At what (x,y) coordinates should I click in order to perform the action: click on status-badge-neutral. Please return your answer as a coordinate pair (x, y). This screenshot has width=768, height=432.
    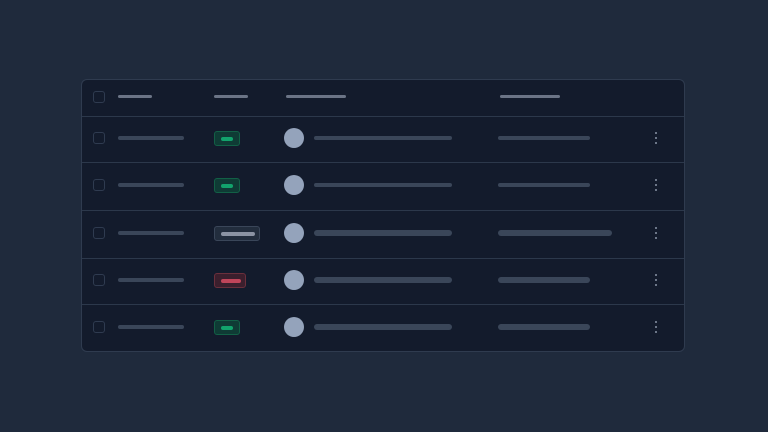
    Looking at the image, I should click on (237, 233).